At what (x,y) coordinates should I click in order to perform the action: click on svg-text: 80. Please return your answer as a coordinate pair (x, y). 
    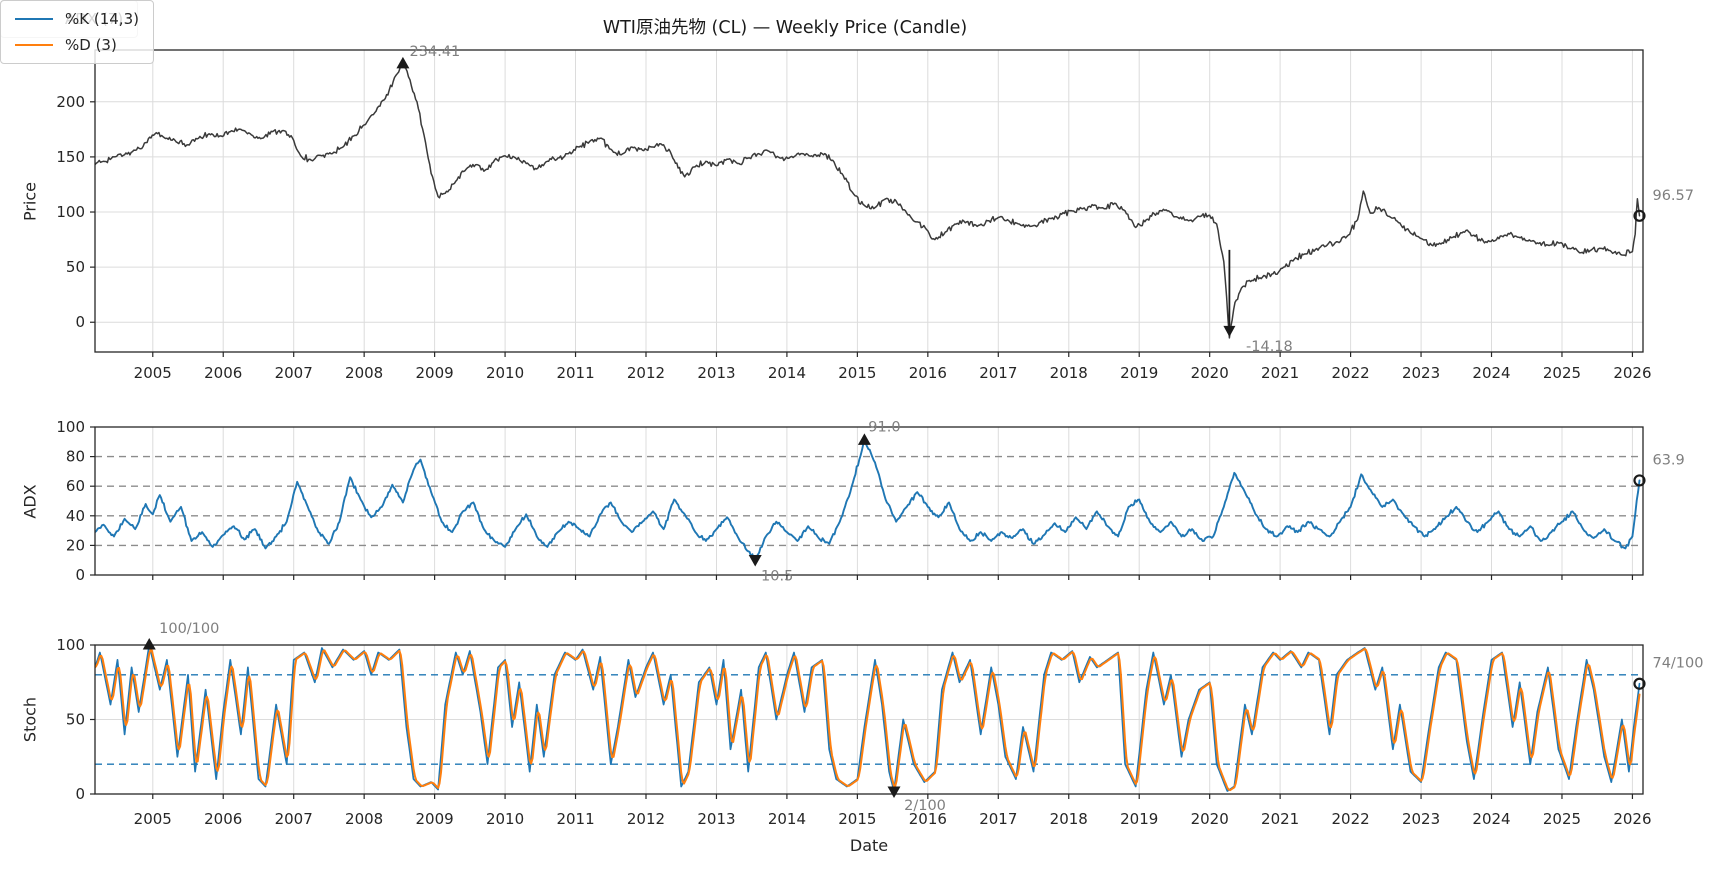
    Looking at the image, I should click on (75, 457).